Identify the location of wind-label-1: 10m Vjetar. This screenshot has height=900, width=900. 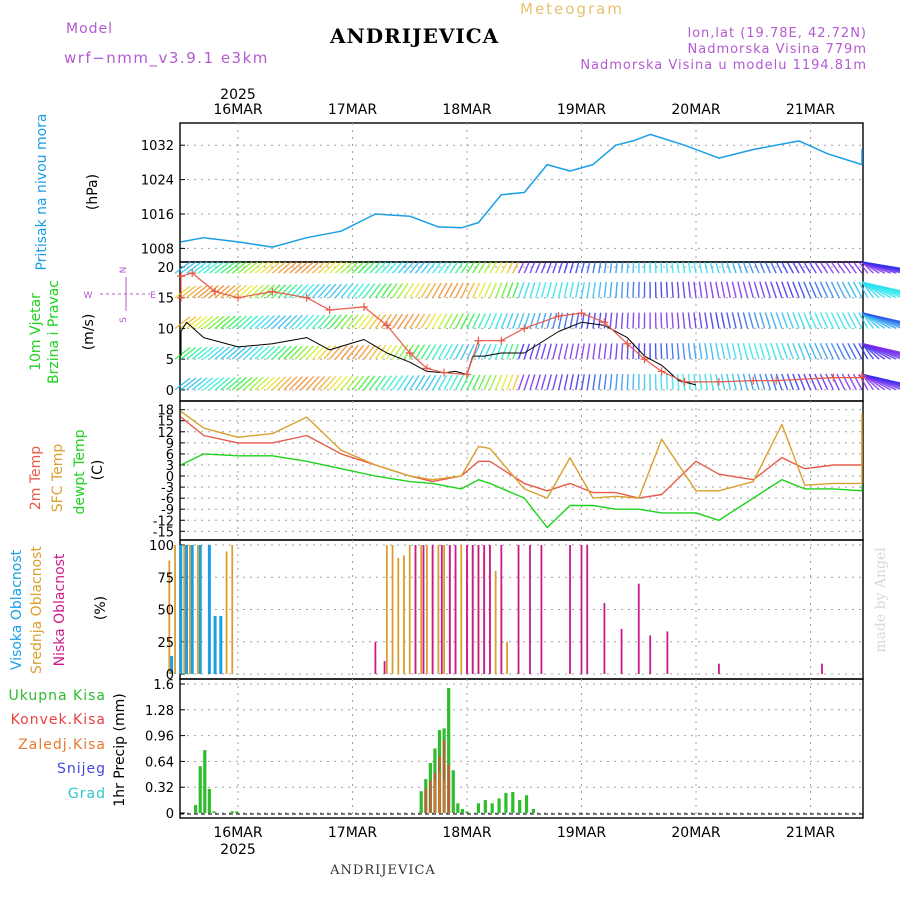
(36, 332).